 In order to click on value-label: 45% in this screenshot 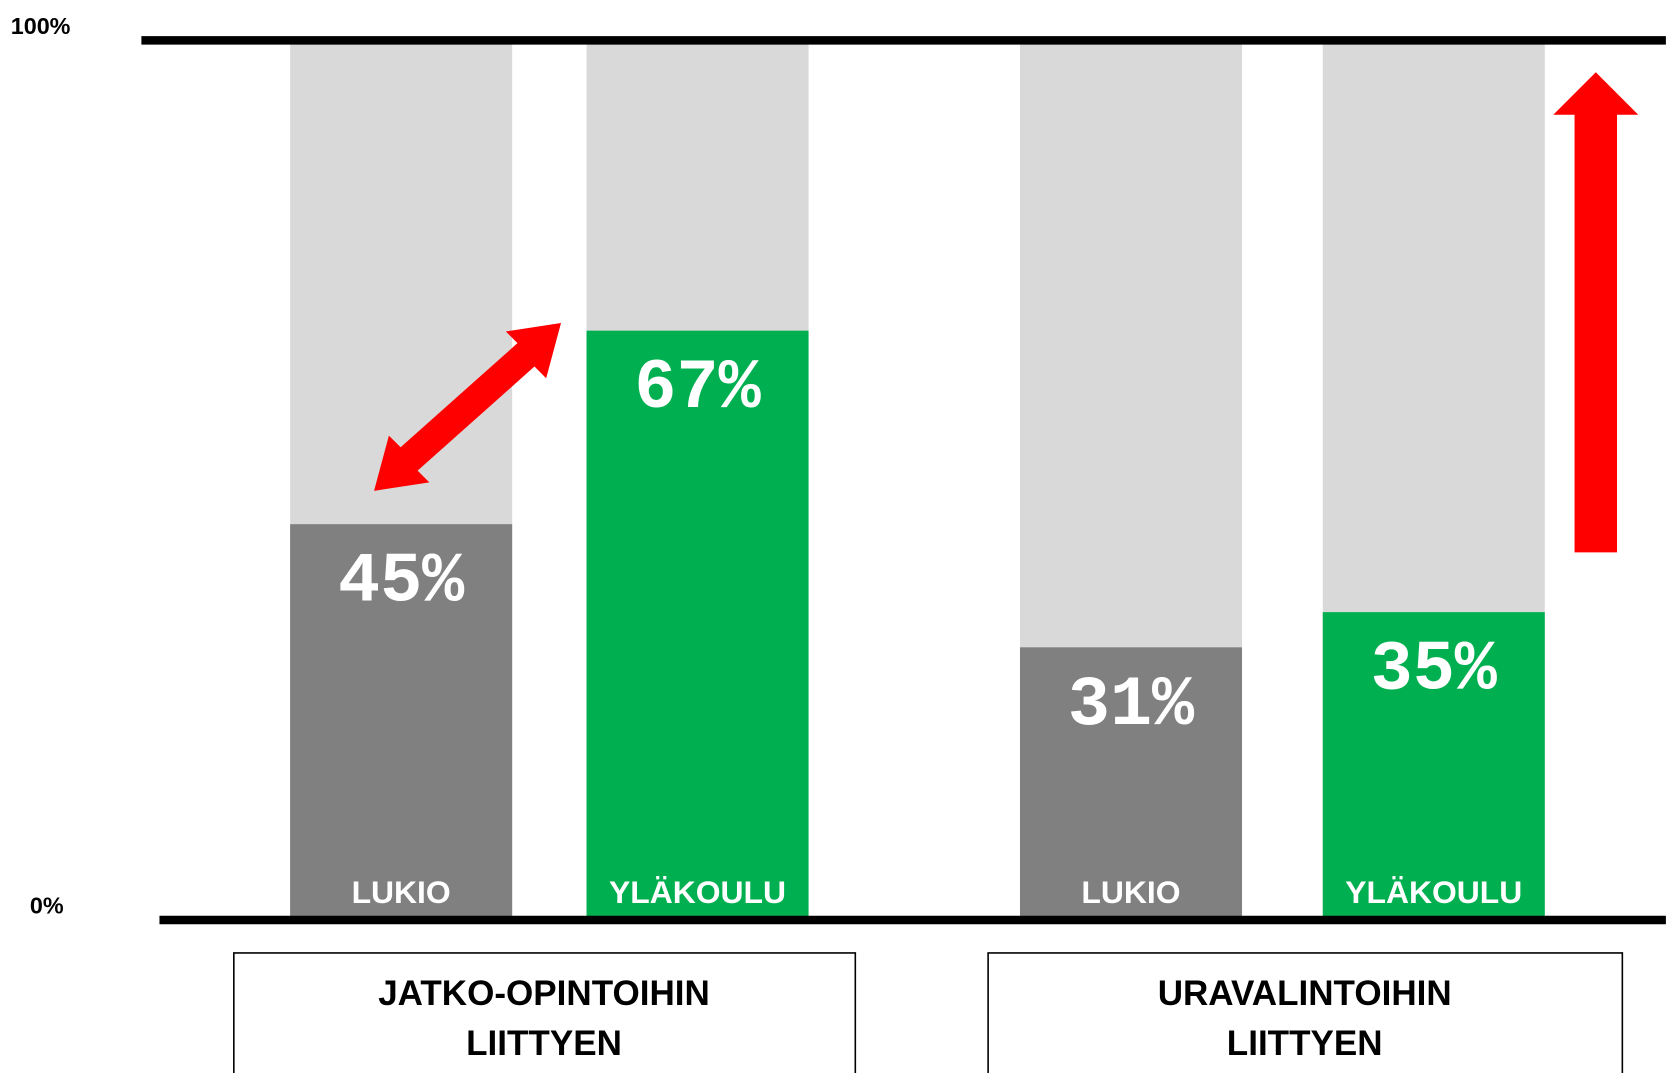, I will do `click(401, 583)`.